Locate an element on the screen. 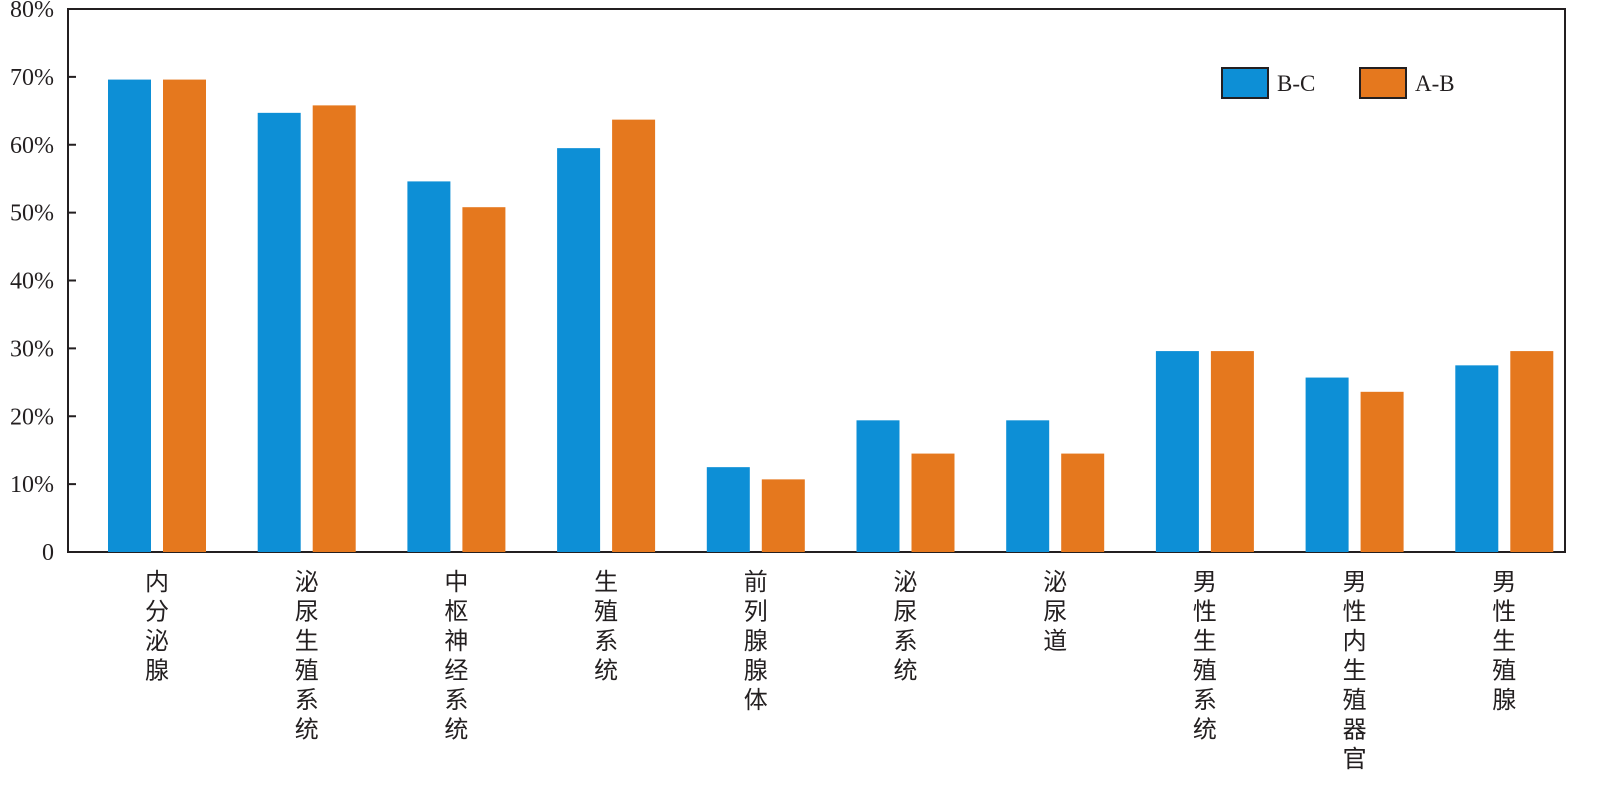 The width and height of the screenshot is (1600, 797). x-category-label: 泌尿道 is located at coordinates (1055, 611).